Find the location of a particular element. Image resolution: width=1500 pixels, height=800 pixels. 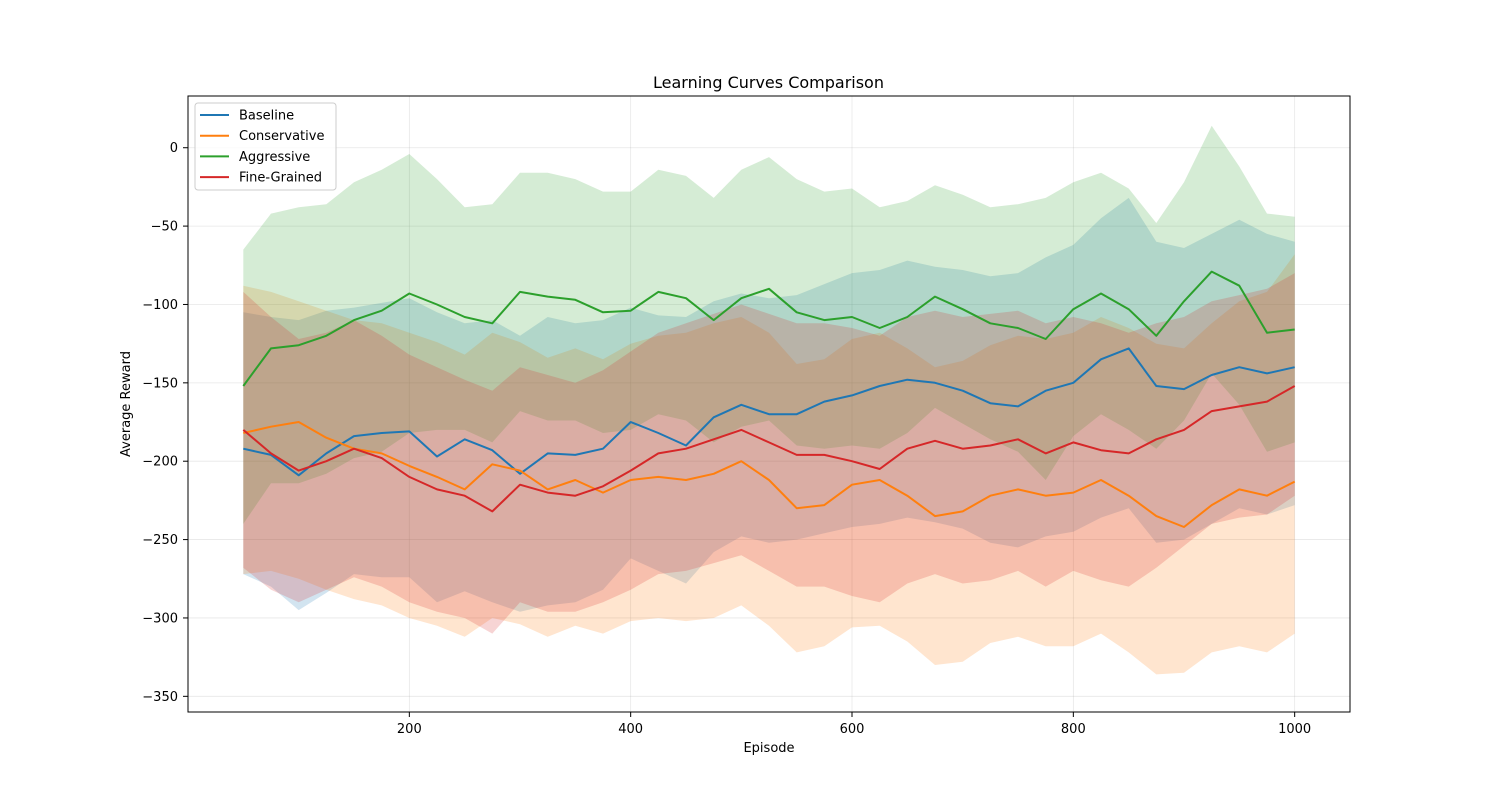

x-tick-label: 600 is located at coordinates (852, 729).